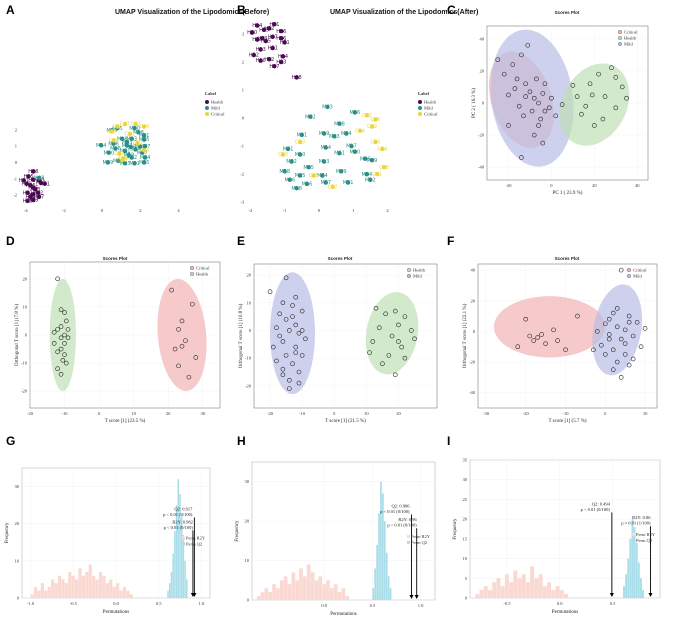 The height and width of the screenshot is (628, 685). What do you see at coordinates (144, 151) in the screenshot?
I see `point-label: C04` at bounding box center [144, 151].